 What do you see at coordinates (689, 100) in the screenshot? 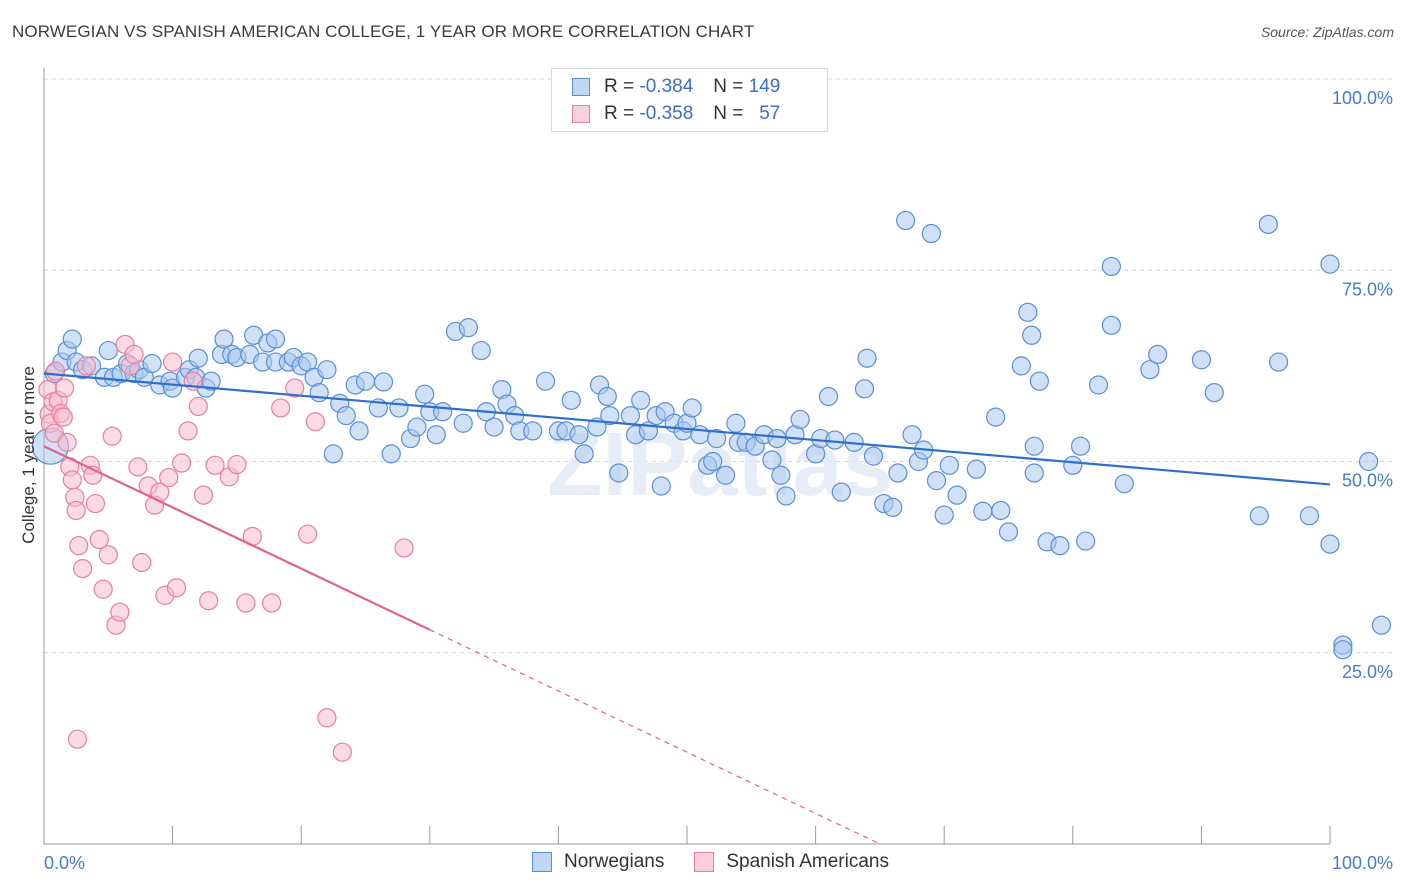
I see `correlation-legend: R = -0.384 N = 149 R = -0.358 N = 57` at bounding box center [689, 100].